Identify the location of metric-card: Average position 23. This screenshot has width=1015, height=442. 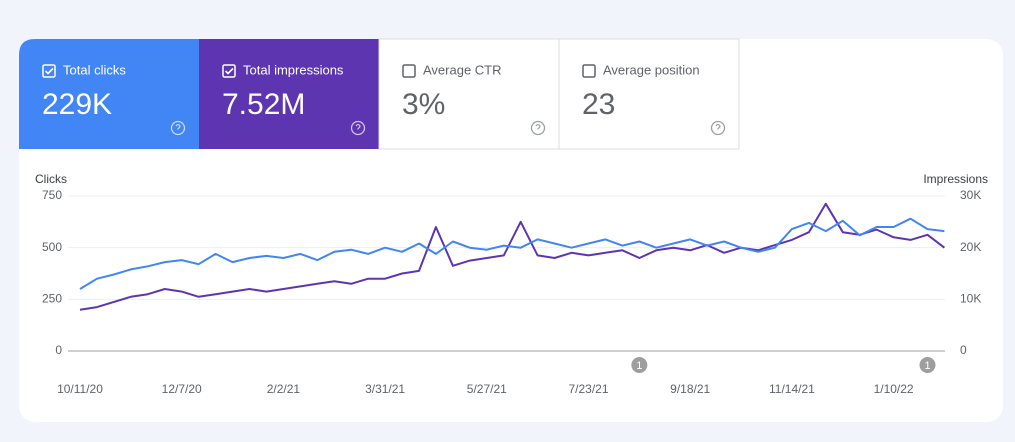
(649, 94).